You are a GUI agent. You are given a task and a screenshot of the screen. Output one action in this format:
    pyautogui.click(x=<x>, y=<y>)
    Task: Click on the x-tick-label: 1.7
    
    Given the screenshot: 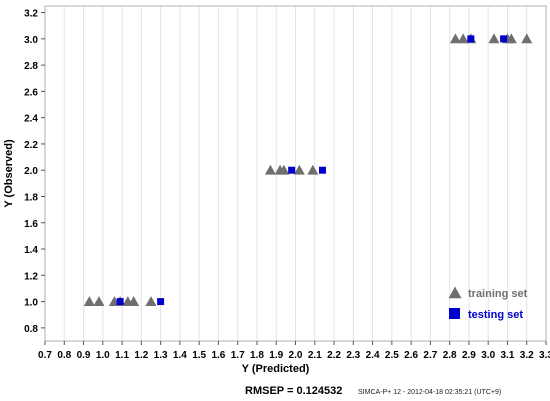 What is the action you would take?
    pyautogui.click(x=238, y=355)
    